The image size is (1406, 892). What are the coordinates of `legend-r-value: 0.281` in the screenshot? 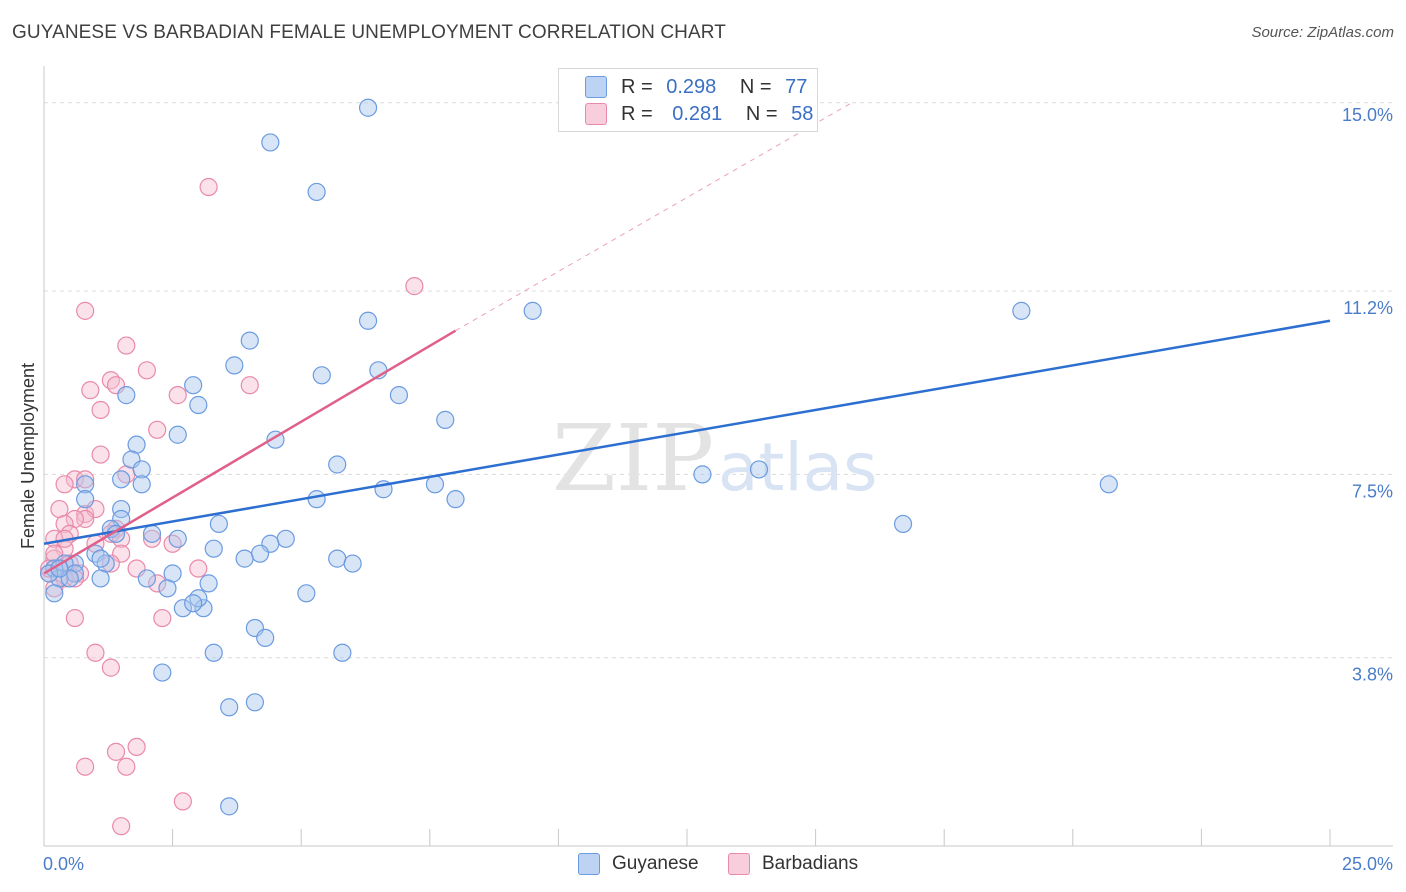 It's located at (697, 113).